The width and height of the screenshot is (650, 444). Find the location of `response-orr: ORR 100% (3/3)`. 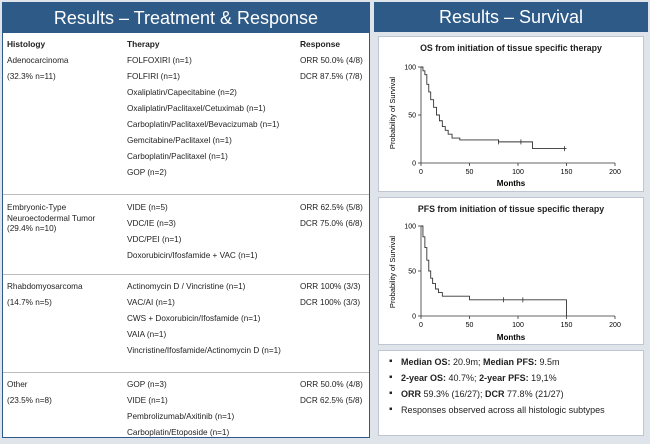

response-orr: ORR 100% (3/3) is located at coordinates (330, 286).